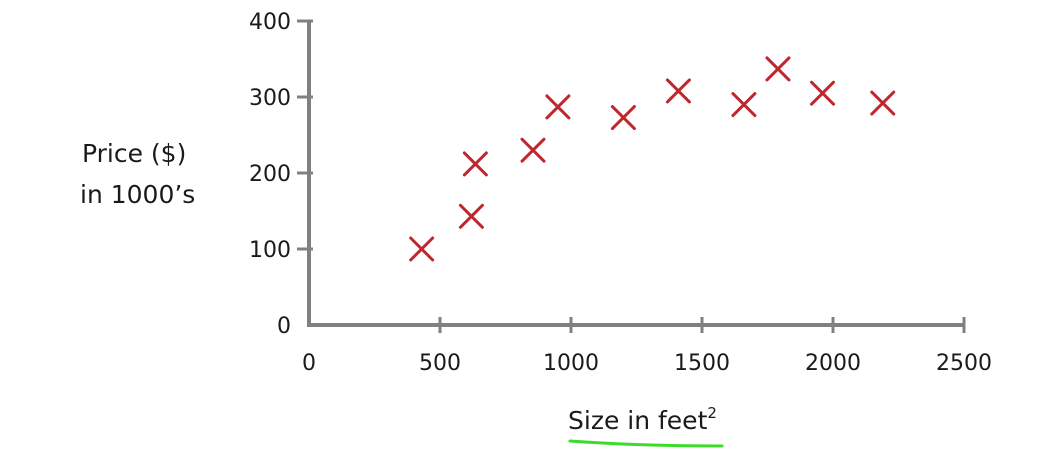 This screenshot has width=1059, height=463. I want to click on y-tick-label: 200, so click(270, 174).